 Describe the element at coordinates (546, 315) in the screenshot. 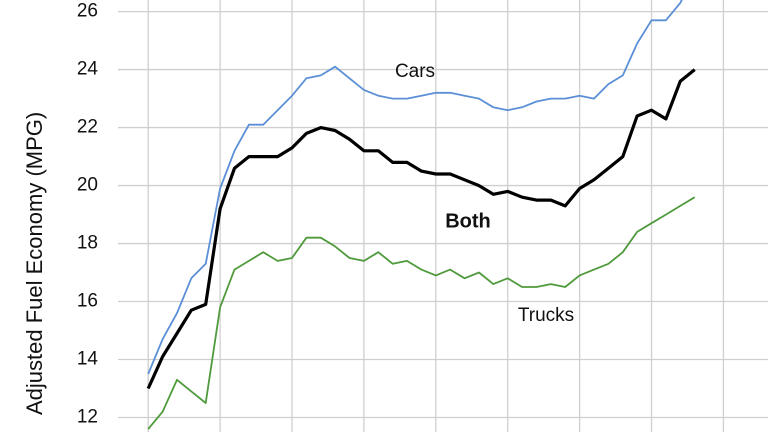

I see `series-label: Trucks` at that location.